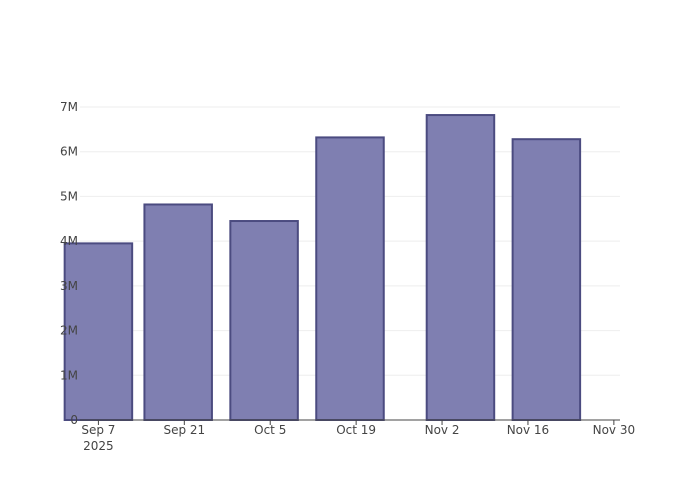 The image size is (700, 500). Describe the element at coordinates (270, 430) in the screenshot. I see `x-tick-label: Oct 5` at that location.